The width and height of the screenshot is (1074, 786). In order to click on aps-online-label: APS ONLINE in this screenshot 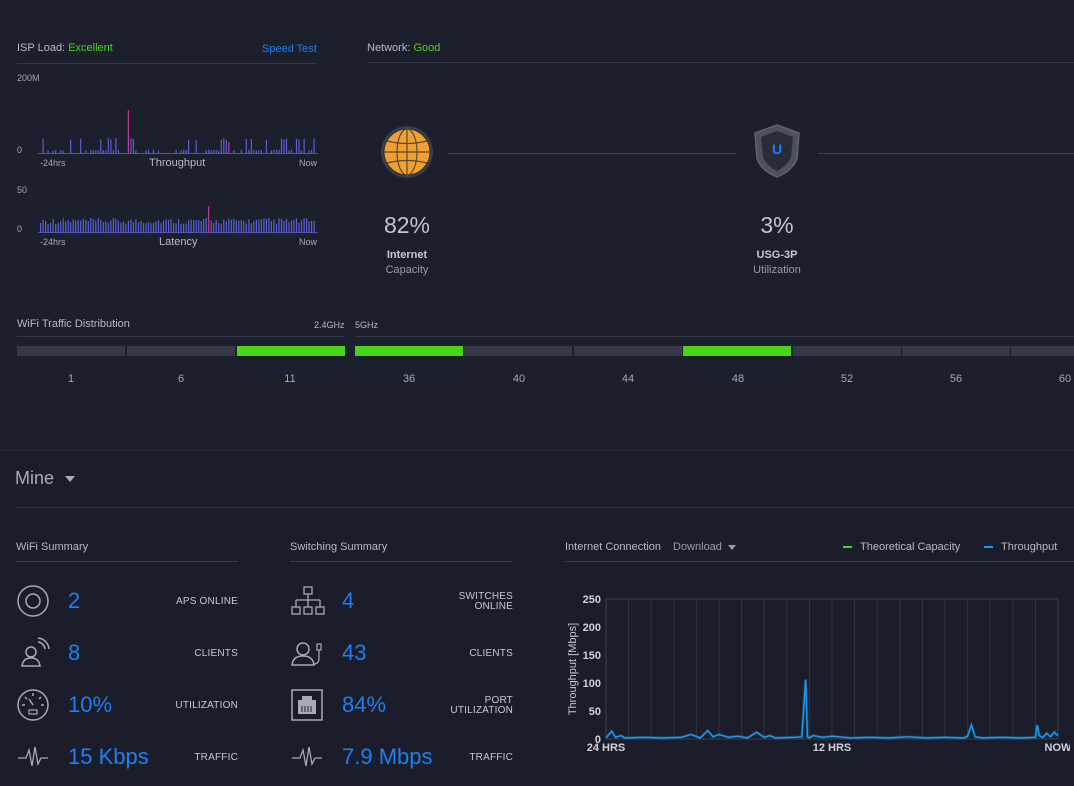, I will do `click(206, 601)`.